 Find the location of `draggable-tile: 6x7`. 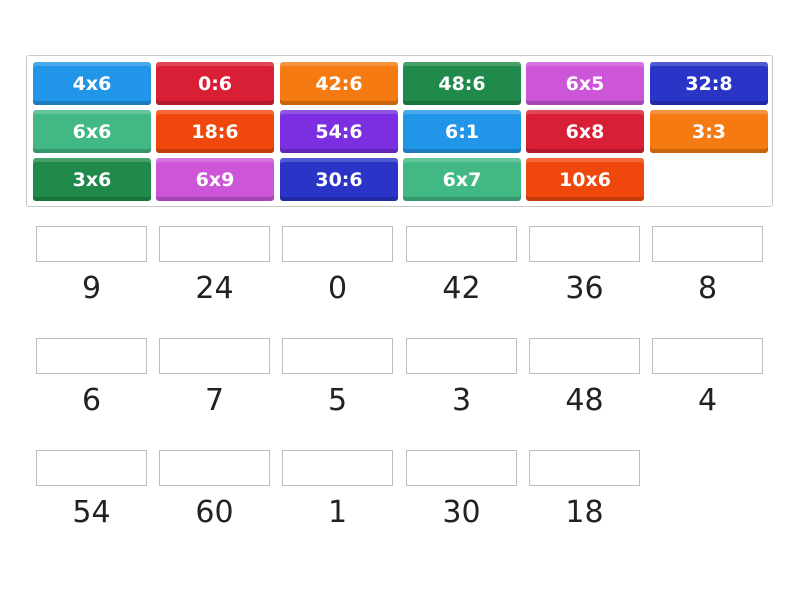

draggable-tile: 6x7 is located at coordinates (462, 179).